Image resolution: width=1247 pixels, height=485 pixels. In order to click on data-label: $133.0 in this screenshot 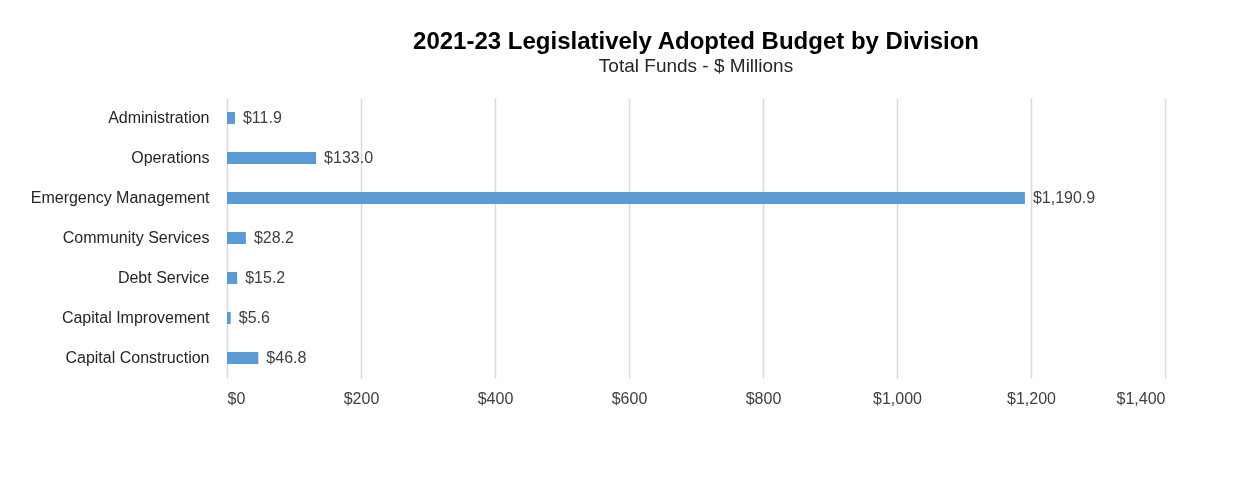, I will do `click(349, 157)`.